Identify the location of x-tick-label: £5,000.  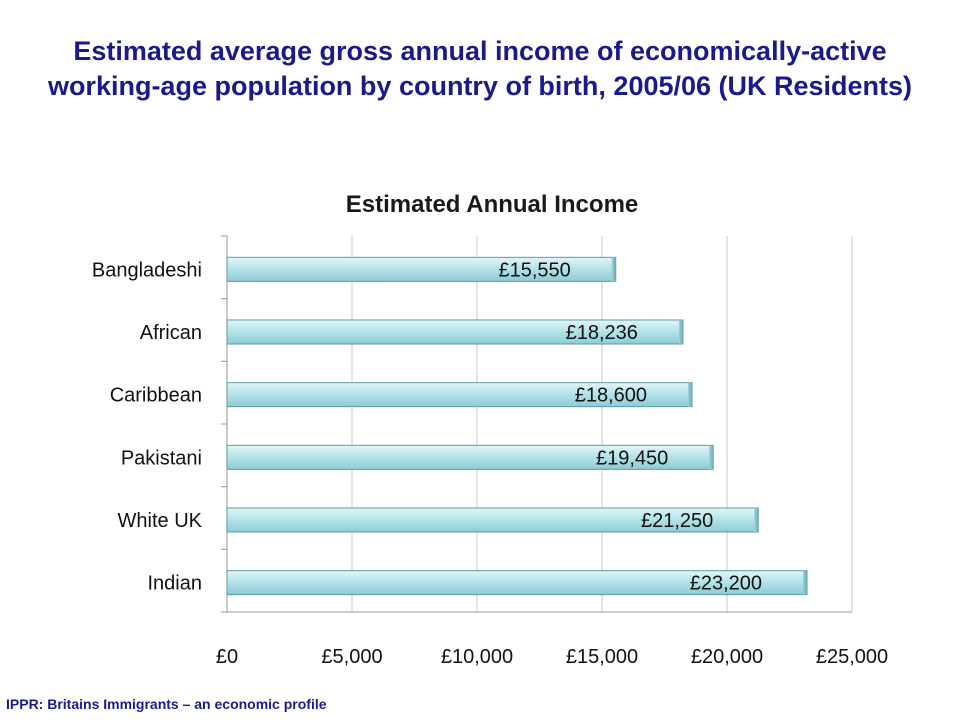
(351, 657).